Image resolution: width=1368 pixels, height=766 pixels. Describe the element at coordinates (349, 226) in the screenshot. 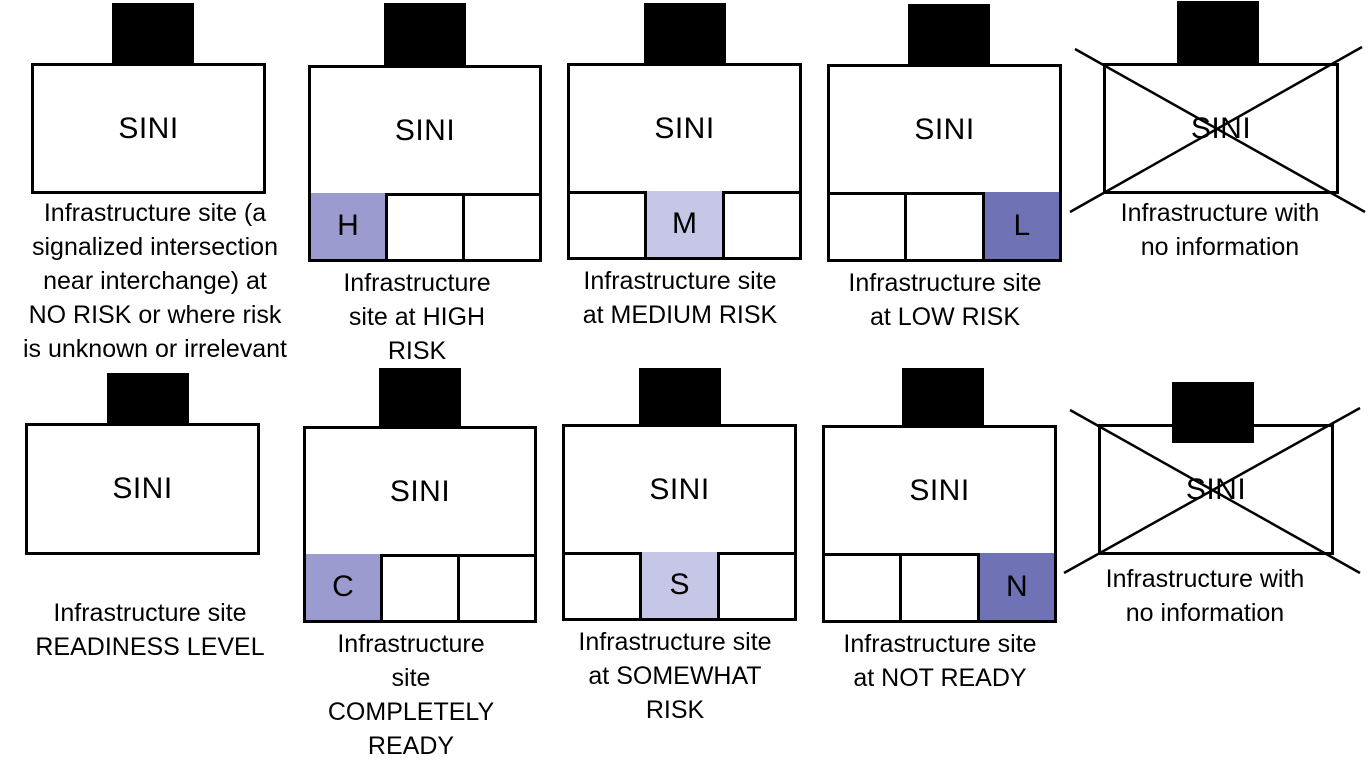

I see `risk-cell-high: H` at that location.